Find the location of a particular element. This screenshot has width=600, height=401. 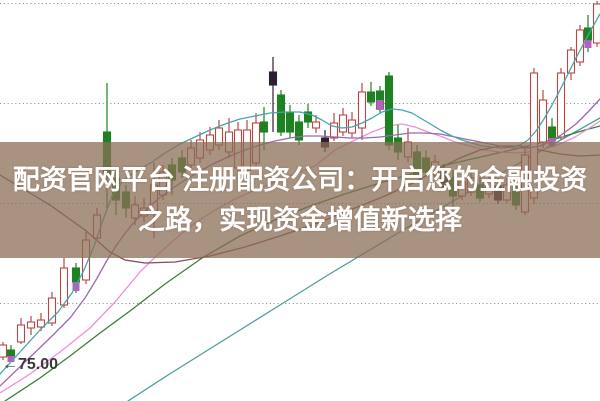

caption-line-1: 配资官网平台 注册配资公司：开启您的金融投资 is located at coordinates (300, 180).